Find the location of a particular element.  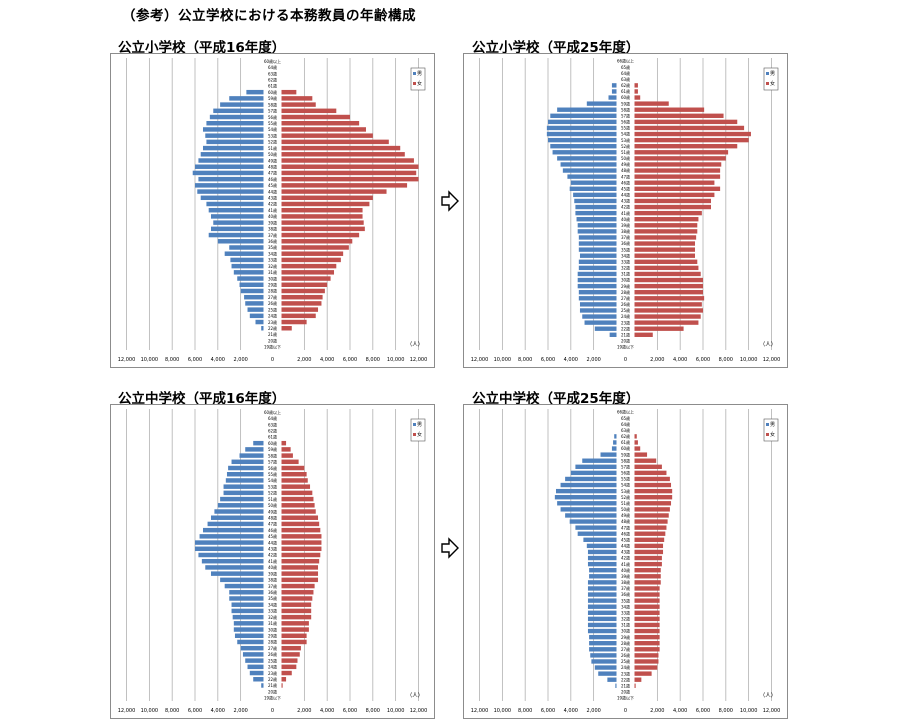

age-label: 40歳 is located at coordinates (625, 570).